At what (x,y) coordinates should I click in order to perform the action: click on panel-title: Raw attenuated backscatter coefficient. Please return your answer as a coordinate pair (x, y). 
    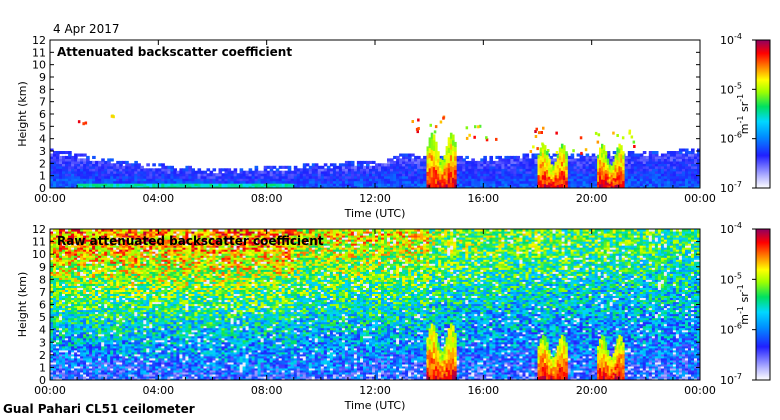
    Looking at the image, I should click on (190, 241).